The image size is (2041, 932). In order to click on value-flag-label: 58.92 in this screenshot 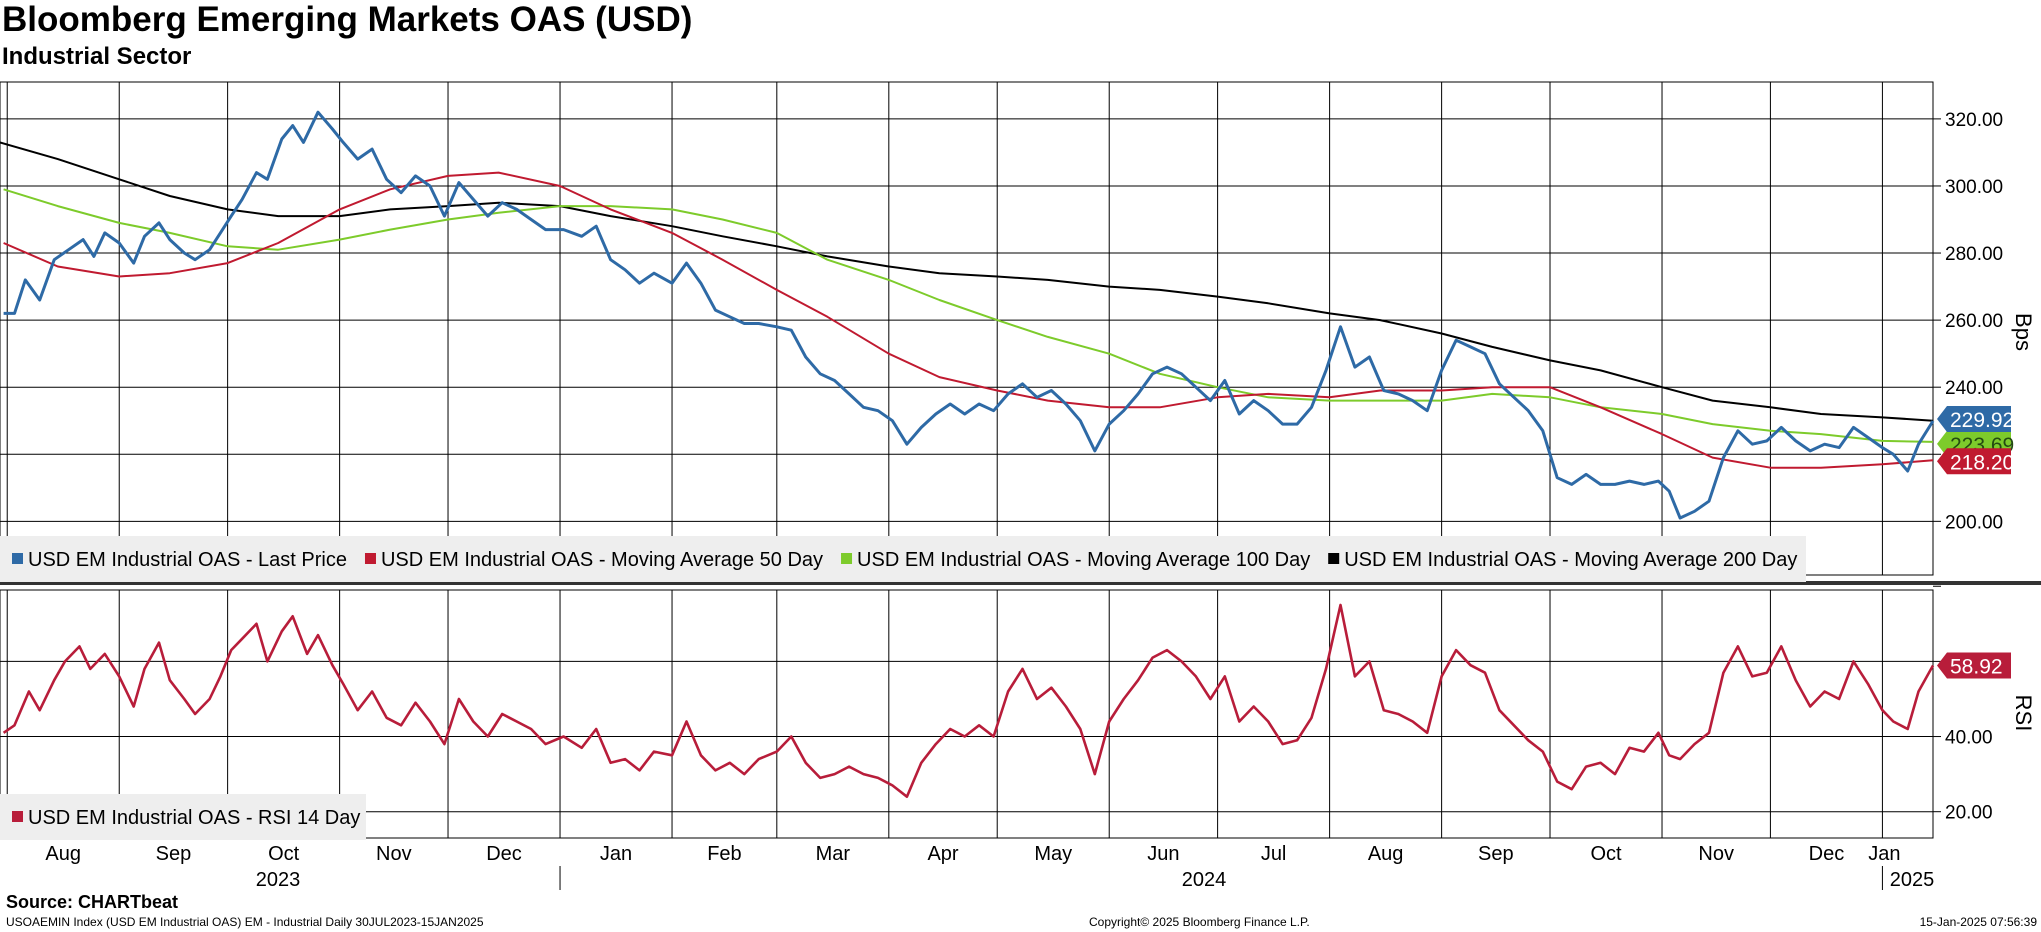, I will do `click(1976, 666)`.